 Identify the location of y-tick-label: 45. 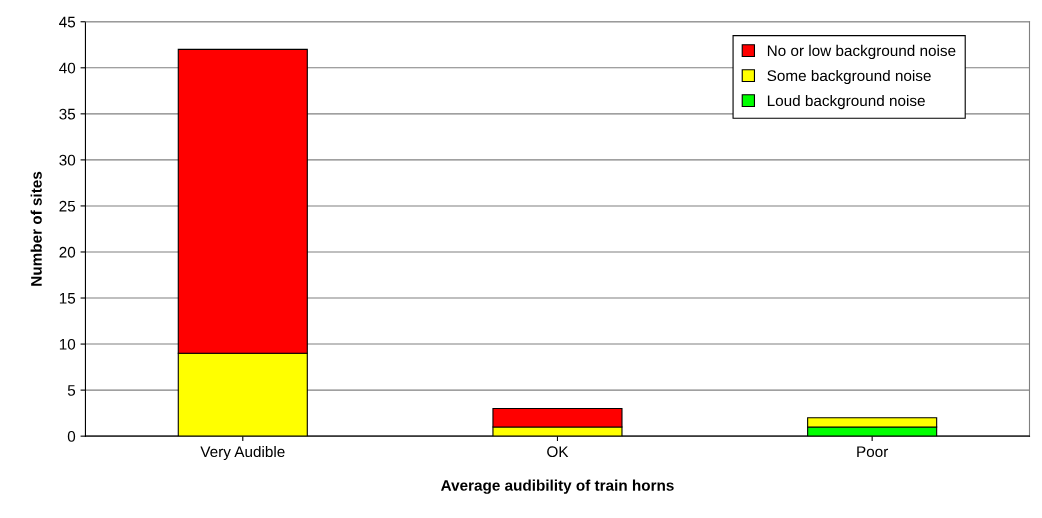
(67, 22).